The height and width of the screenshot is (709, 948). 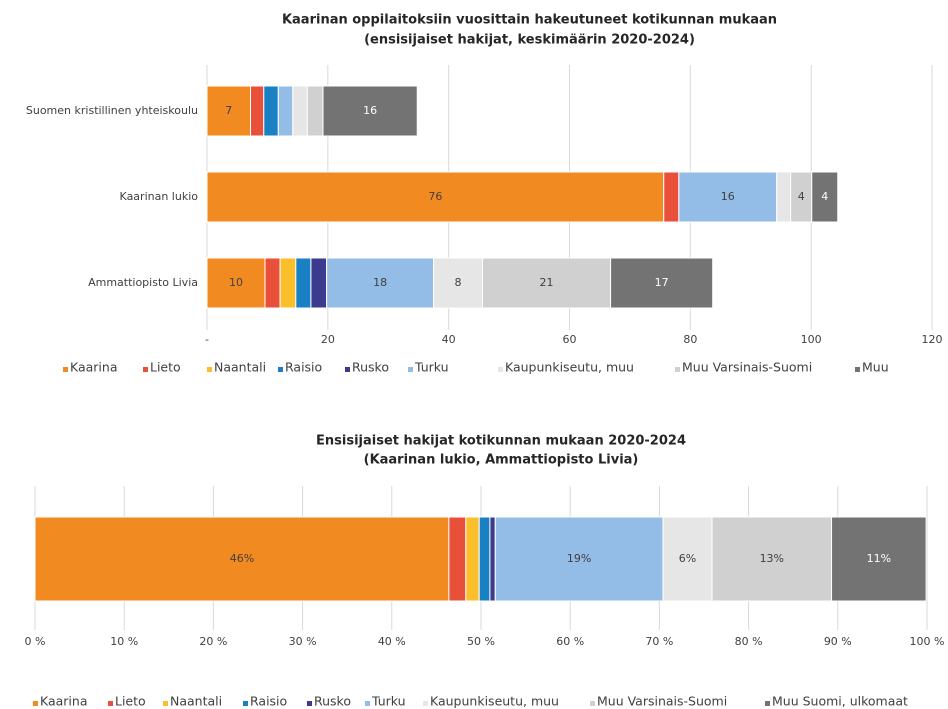 I want to click on category-label: Suomen kristillinen yhteiskoulu, so click(x=112, y=110).